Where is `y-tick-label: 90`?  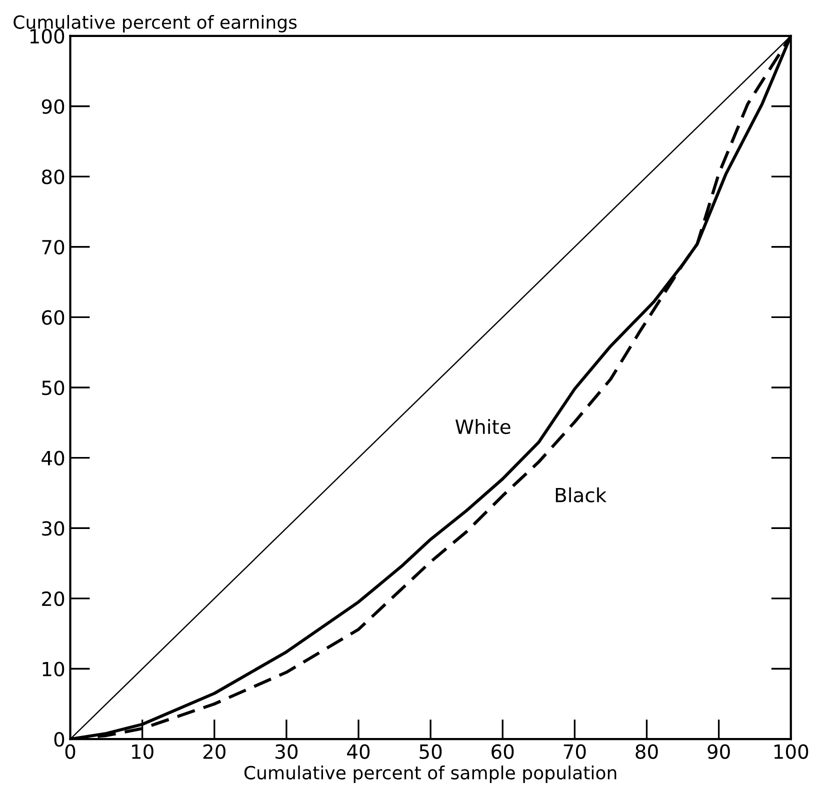
y-tick-label: 90 is located at coordinates (53, 106).